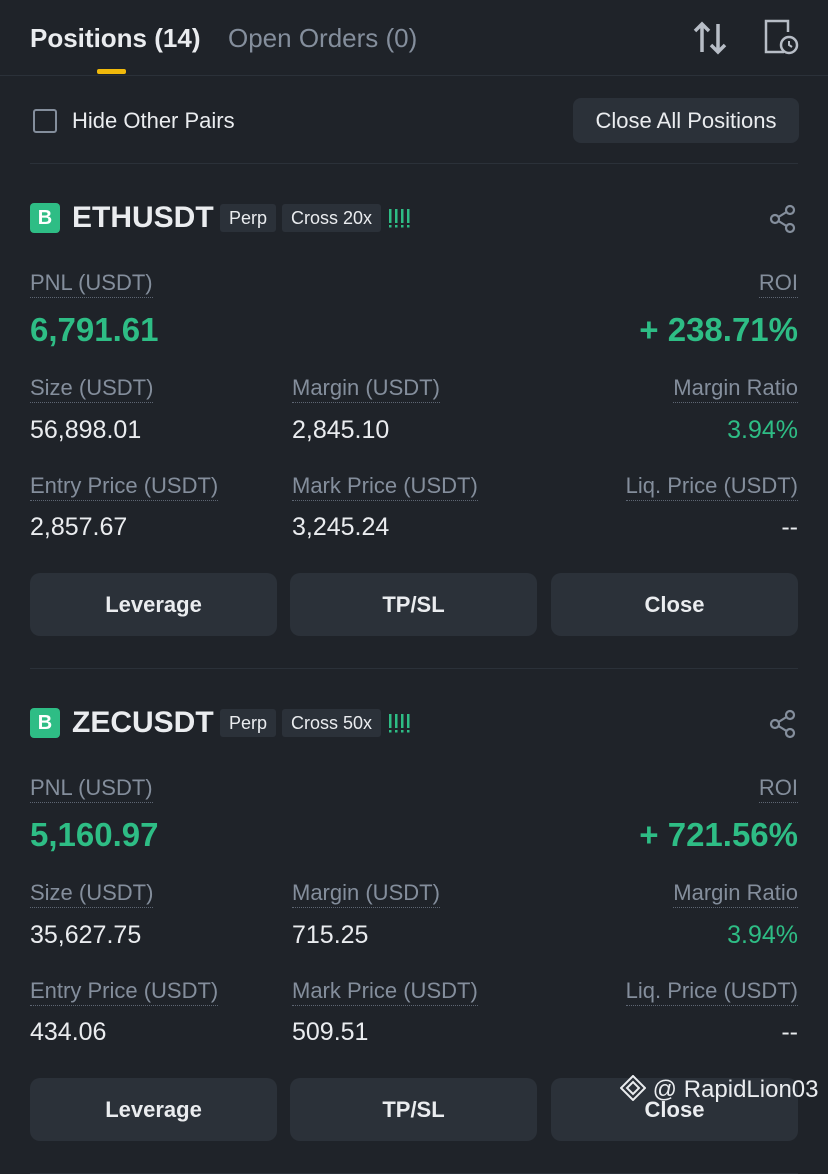 The image size is (828, 1174). What do you see at coordinates (153, 120) in the screenshot?
I see `hide-other-pairs-label: Hide Other Pairs` at bounding box center [153, 120].